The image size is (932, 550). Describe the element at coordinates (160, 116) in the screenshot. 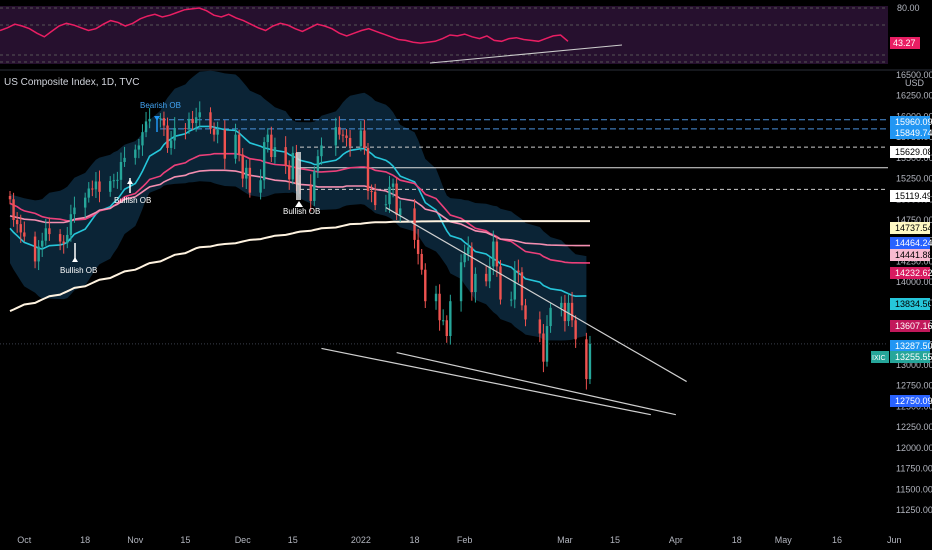

I see `bearish-ob-marker: Bearish OB` at that location.